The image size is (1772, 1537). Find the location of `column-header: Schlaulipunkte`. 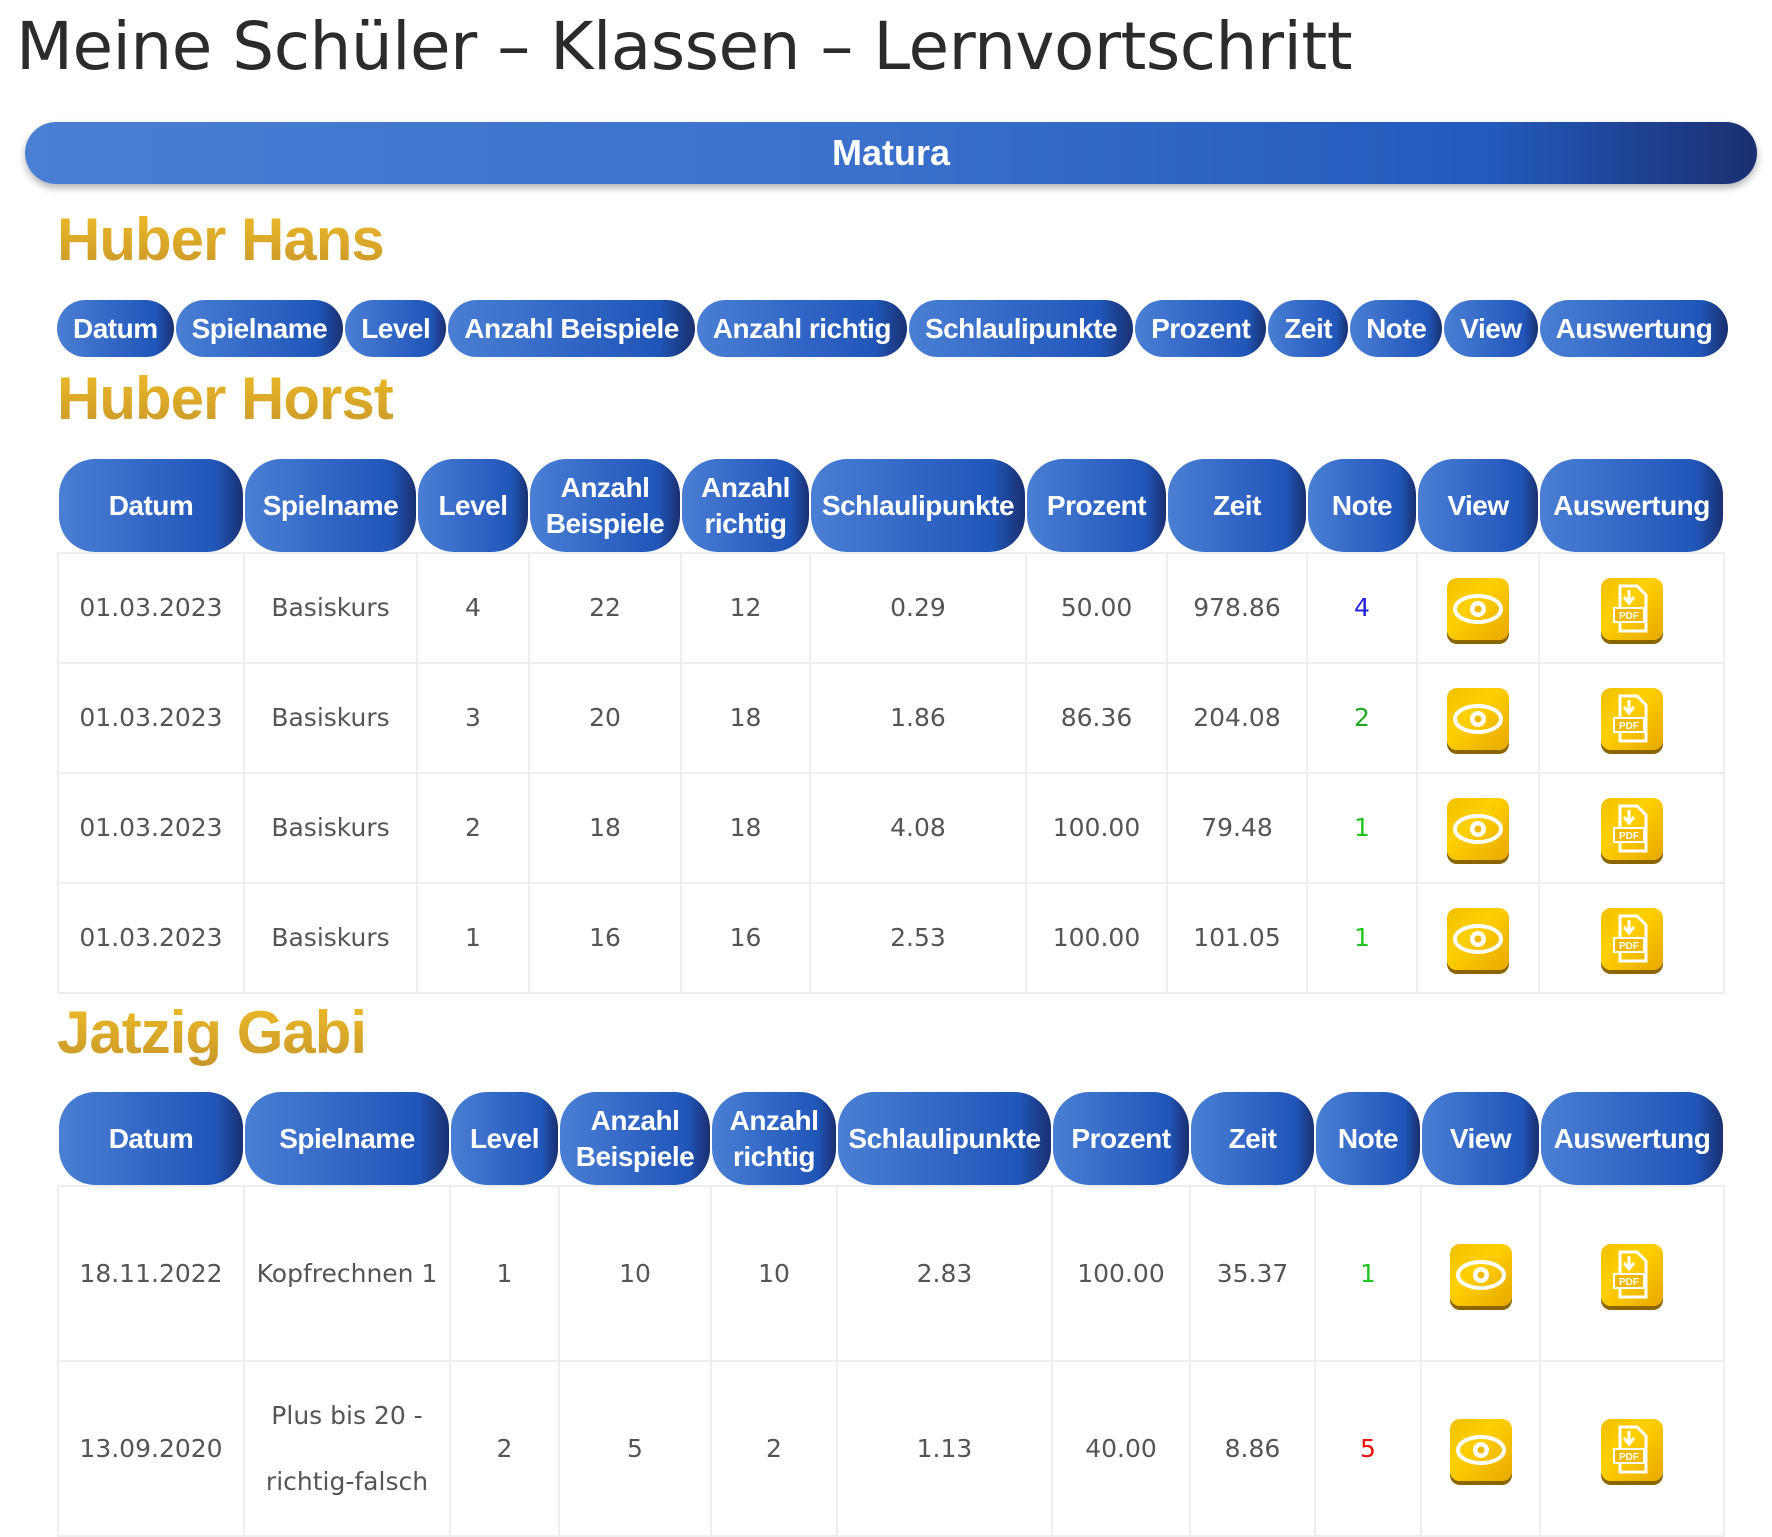

column-header: Schlaulipunkte is located at coordinates (918, 506).